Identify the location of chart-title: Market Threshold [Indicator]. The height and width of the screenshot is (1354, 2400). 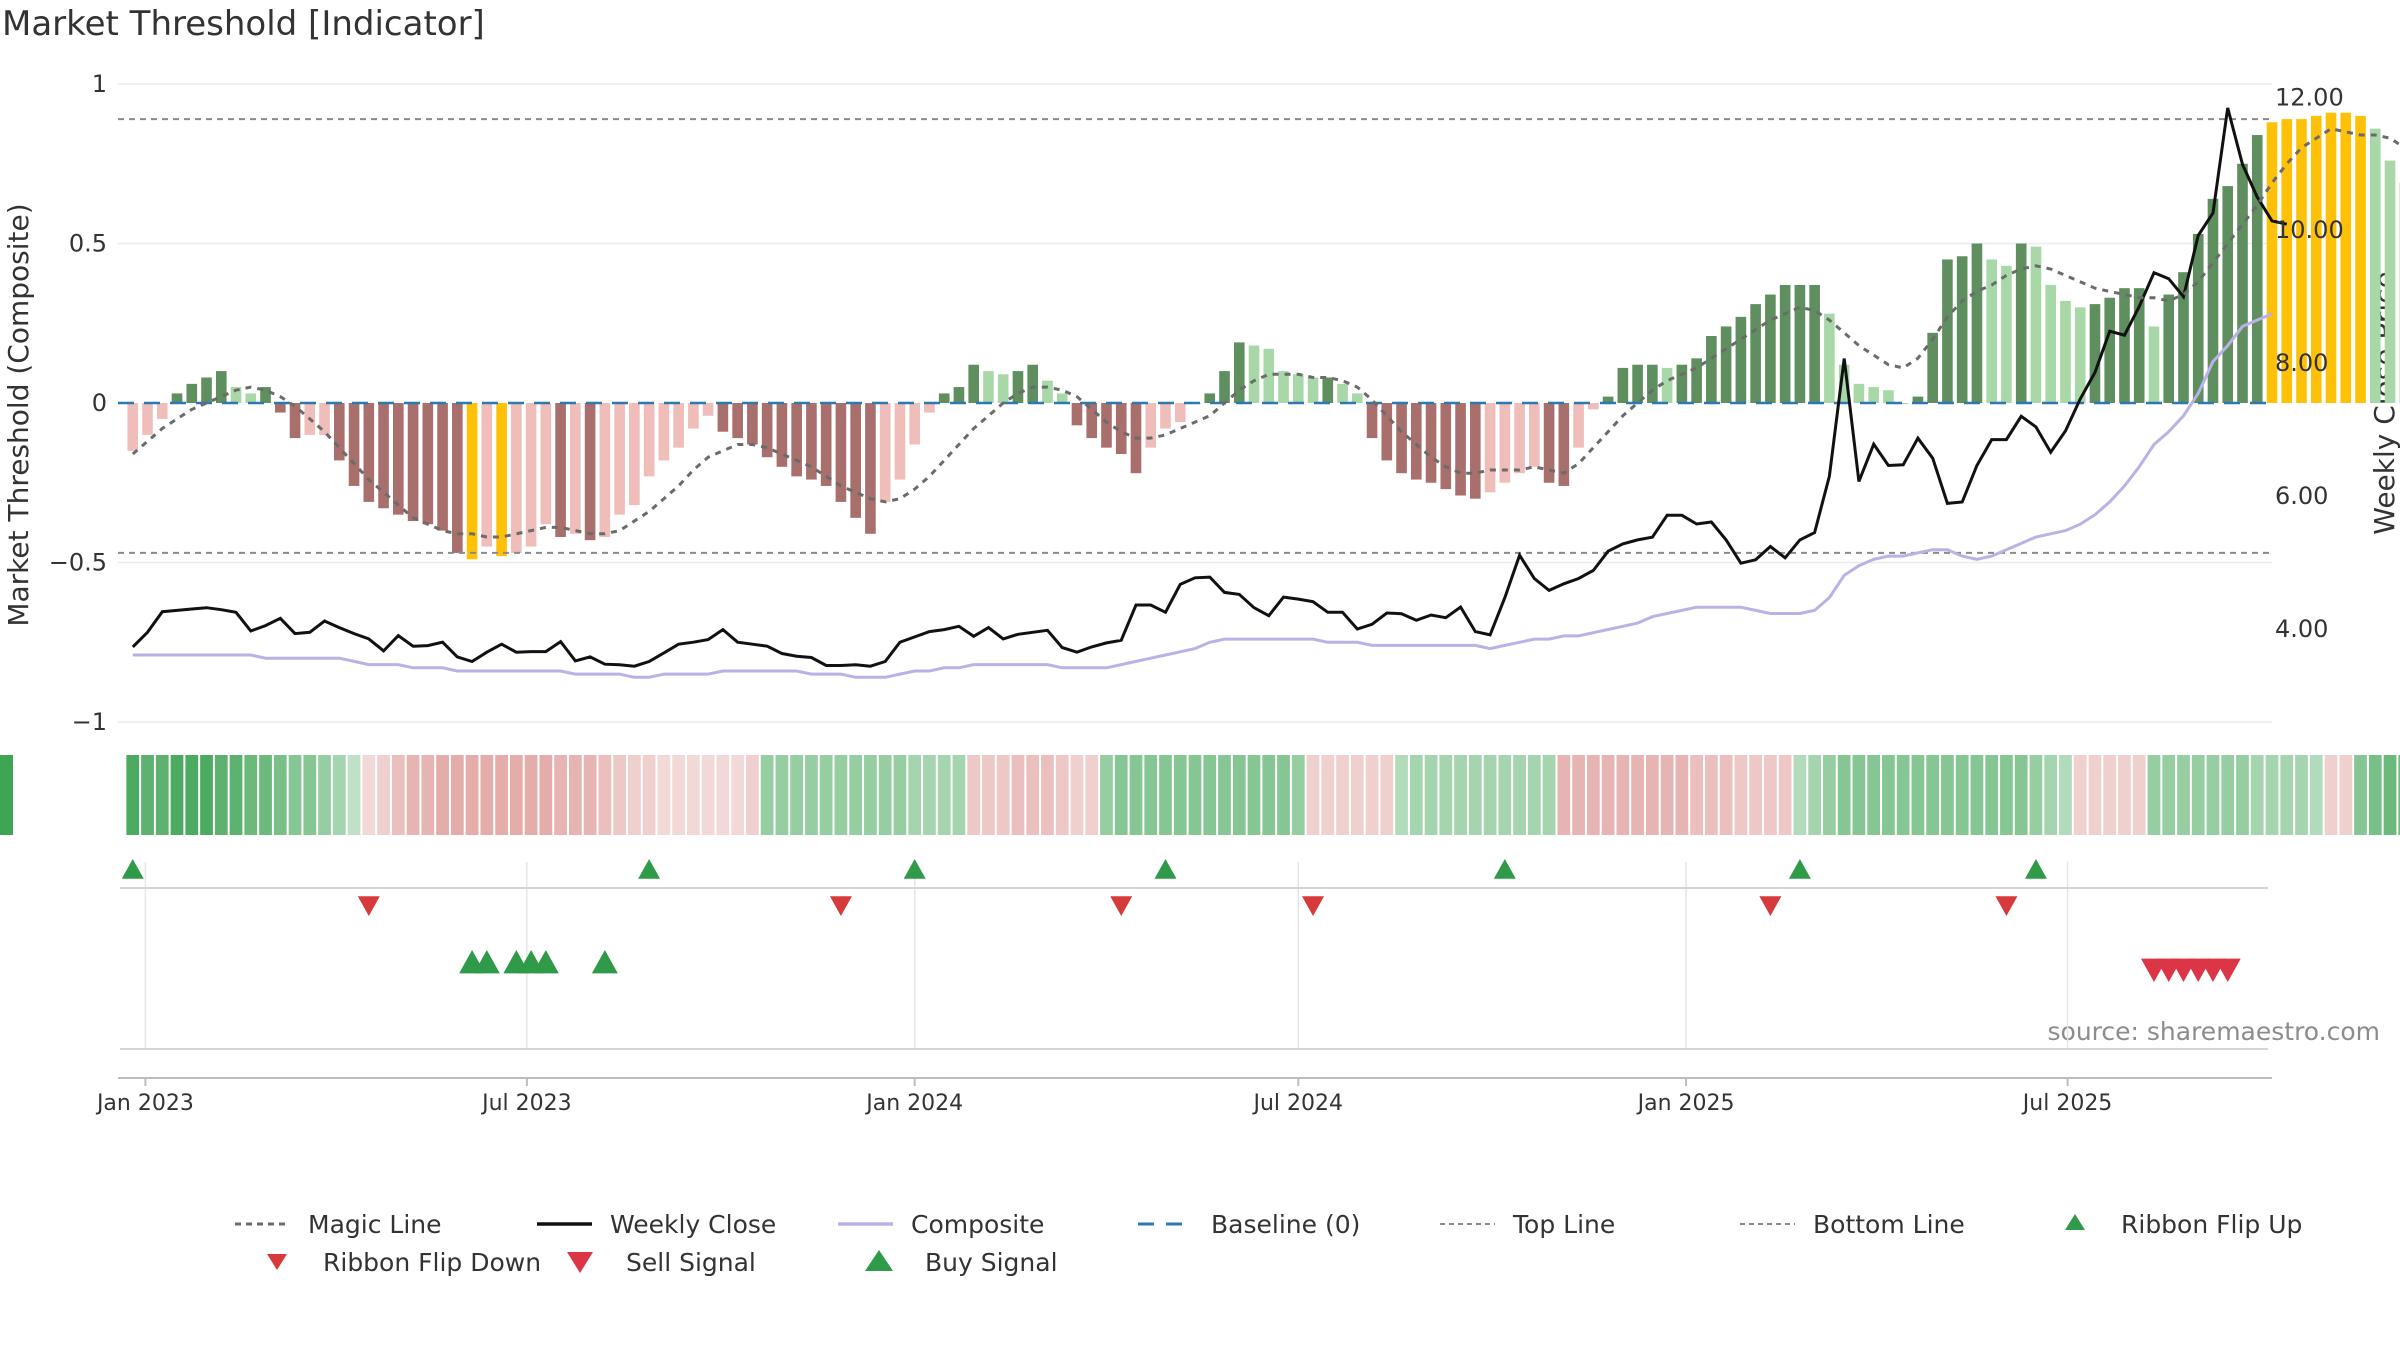
(243, 24).